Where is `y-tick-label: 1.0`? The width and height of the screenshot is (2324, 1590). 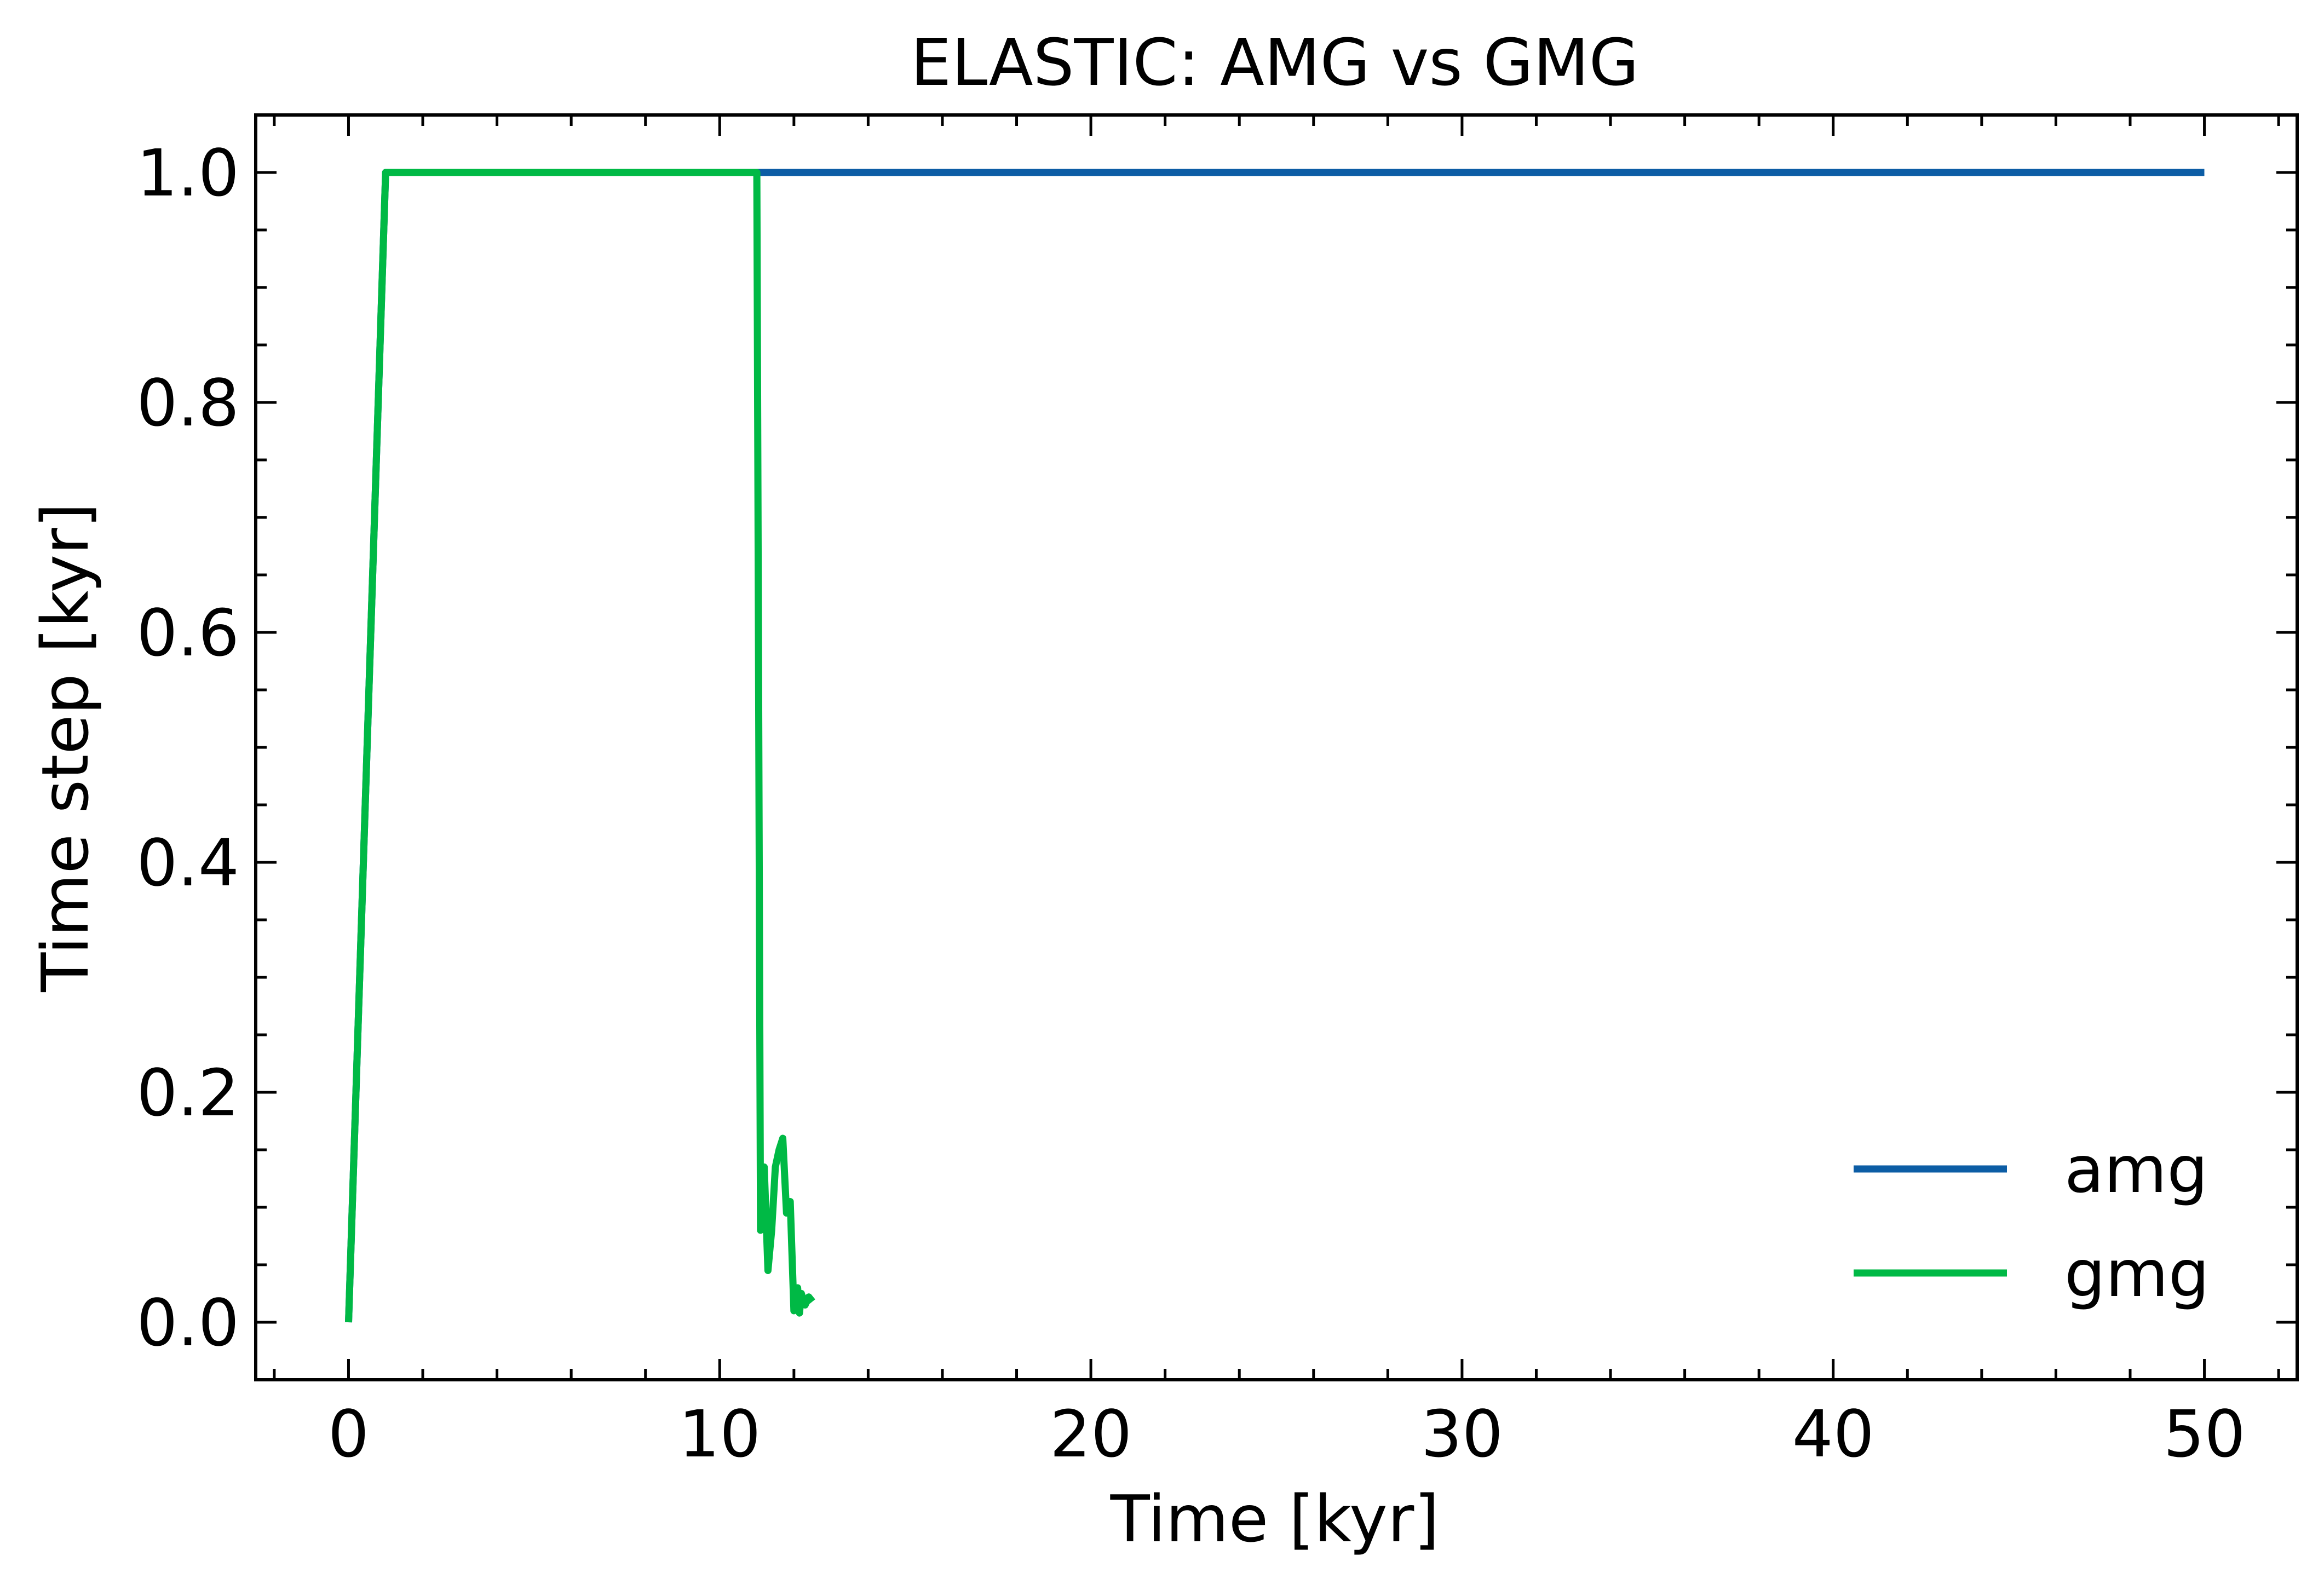 y-tick-label: 1.0 is located at coordinates (187, 173).